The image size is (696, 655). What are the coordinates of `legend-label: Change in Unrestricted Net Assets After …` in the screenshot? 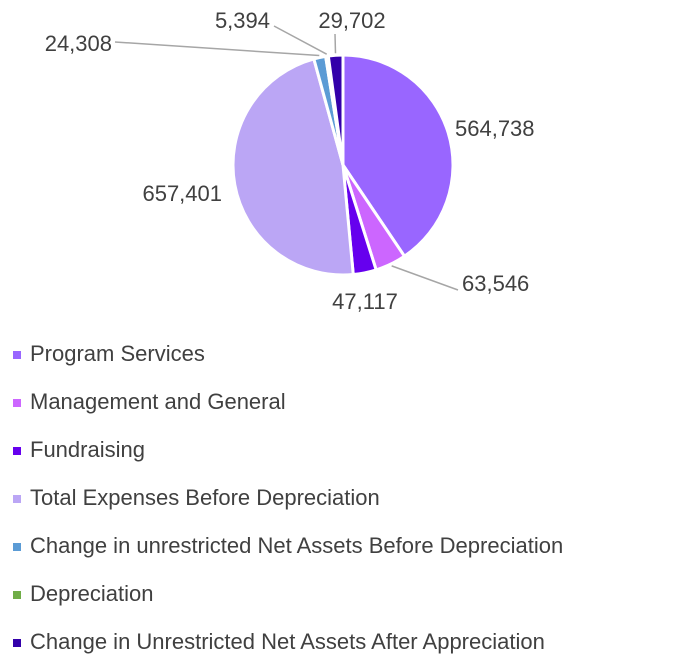 It's located at (287, 641).